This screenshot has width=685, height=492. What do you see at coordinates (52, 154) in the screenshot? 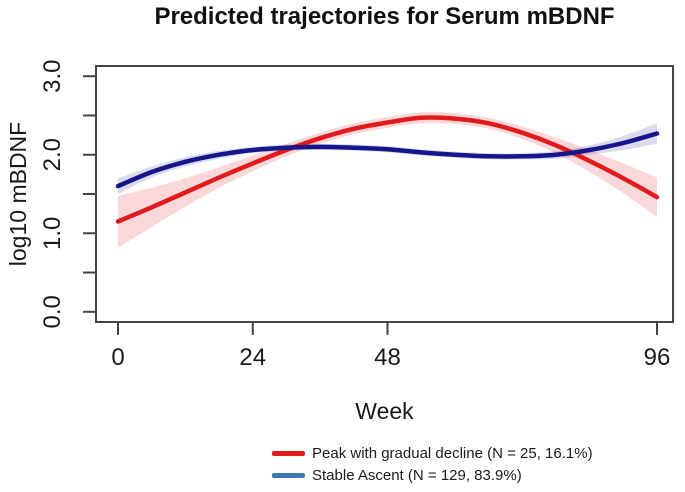
I see `y-tick-label: 2.0` at bounding box center [52, 154].